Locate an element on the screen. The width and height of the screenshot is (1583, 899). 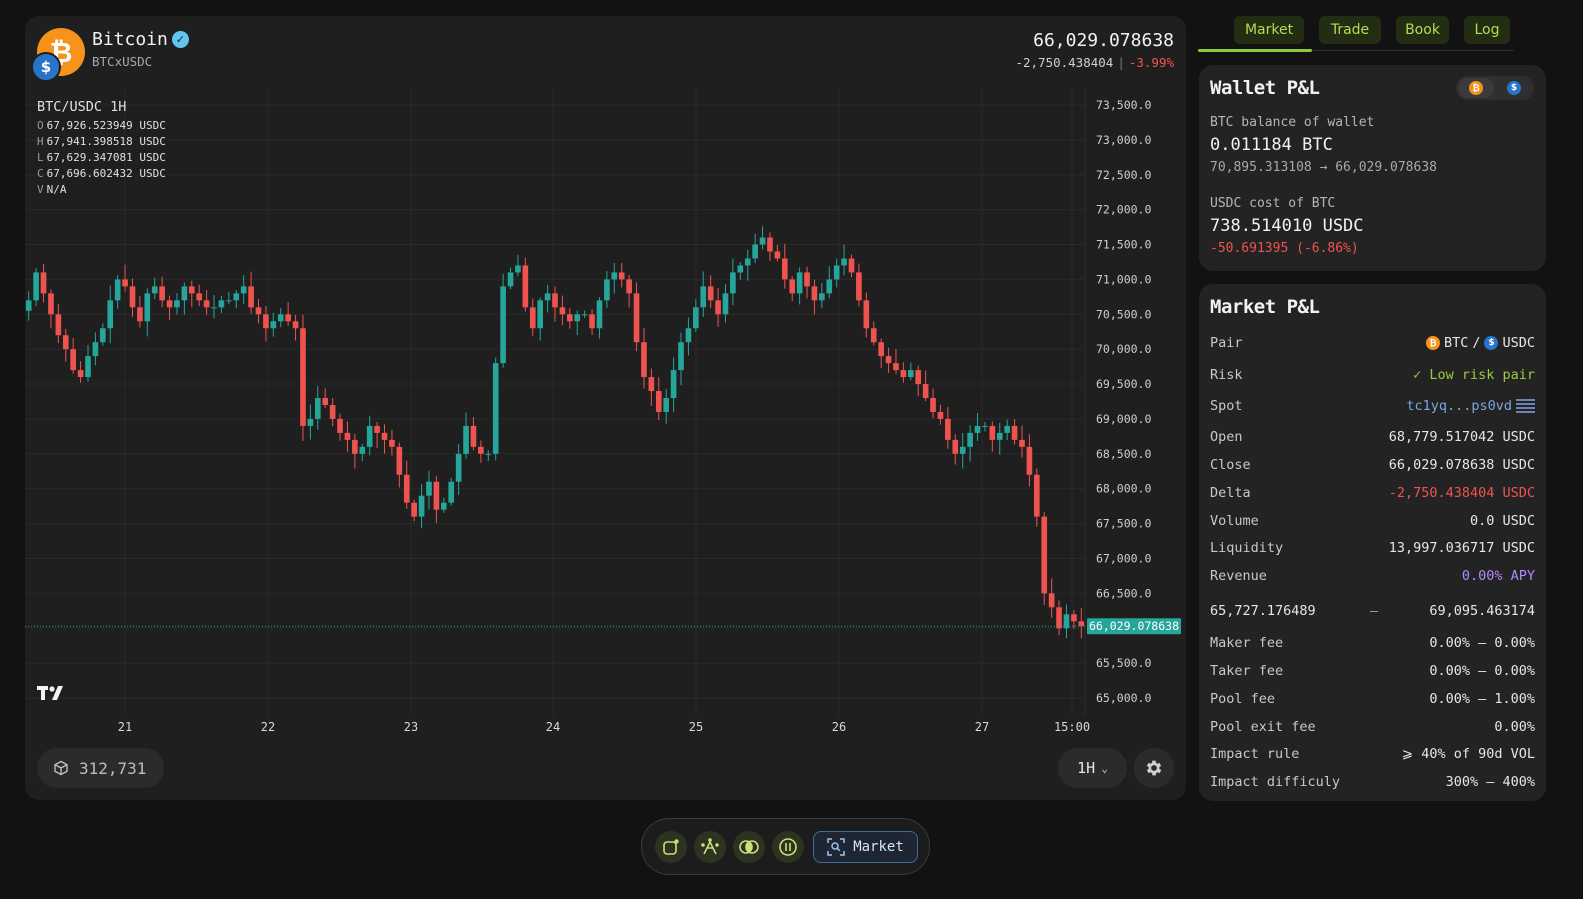
toggle-btc: ₿ is located at coordinates (1476, 88).